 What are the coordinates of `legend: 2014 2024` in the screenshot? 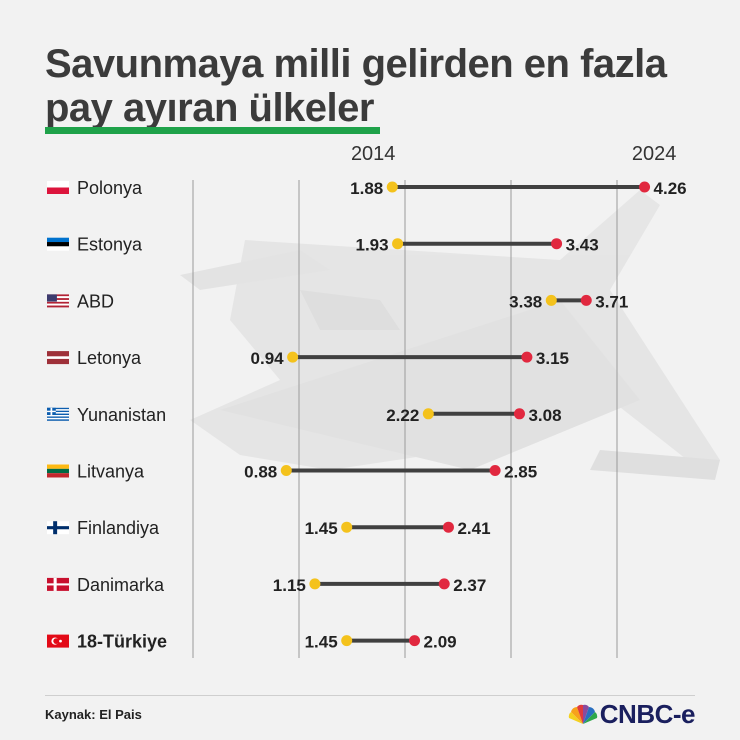 It's located at (513, 154).